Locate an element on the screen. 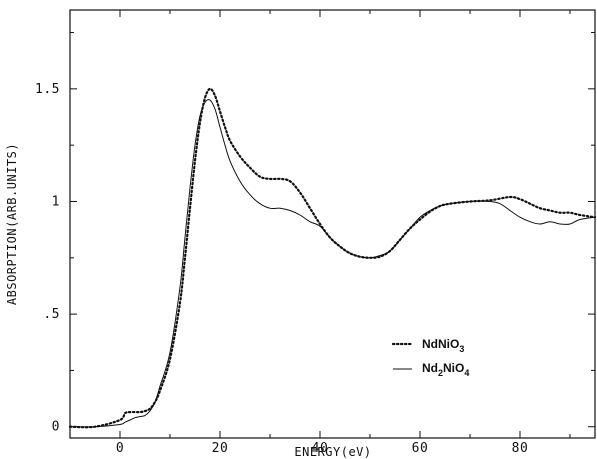 The height and width of the screenshot is (459, 597). y-tick-label: .5 is located at coordinates (51, 314).